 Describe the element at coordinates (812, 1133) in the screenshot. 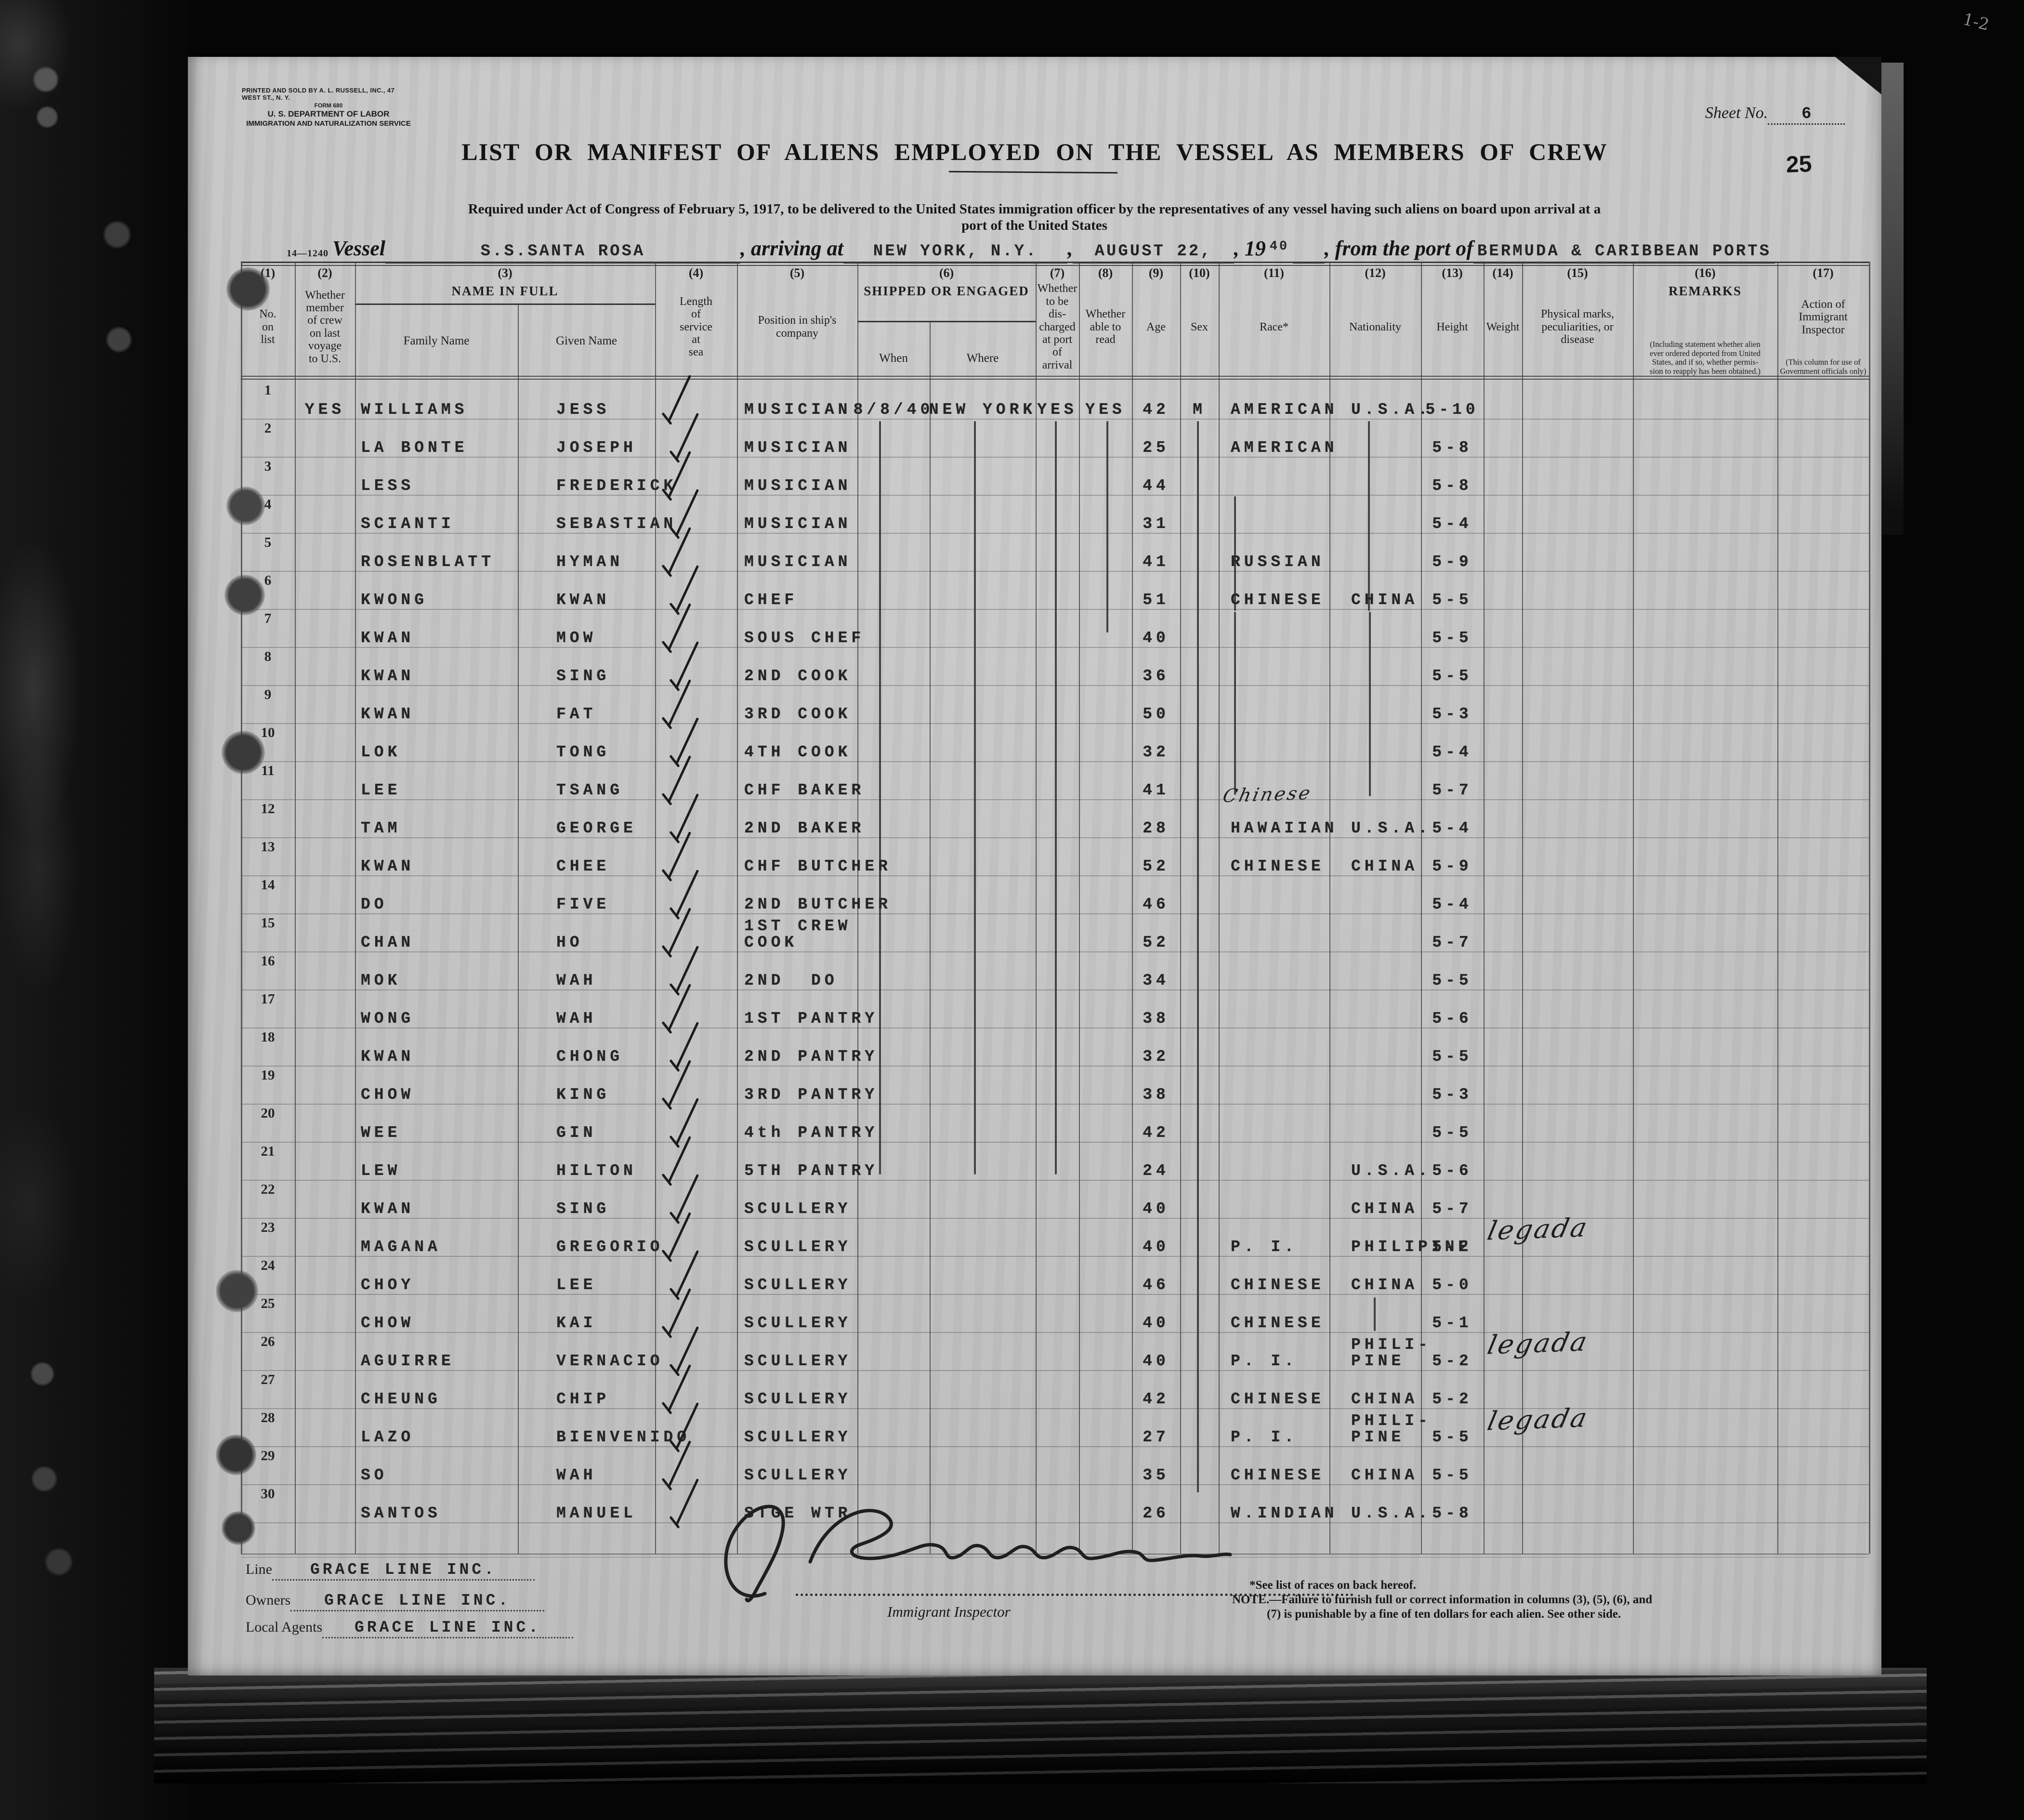

I see `cell-position: 4th PANTRY` at that location.